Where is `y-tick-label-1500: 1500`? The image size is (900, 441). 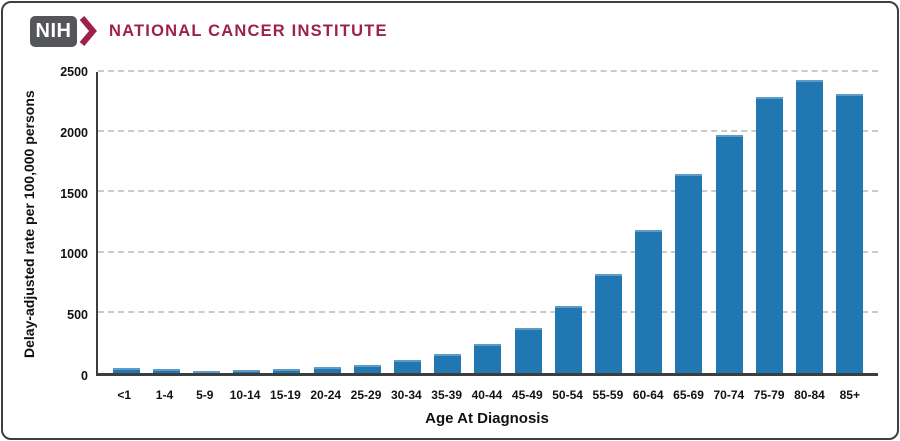 y-tick-label-1500: 1500 is located at coordinates (74, 193).